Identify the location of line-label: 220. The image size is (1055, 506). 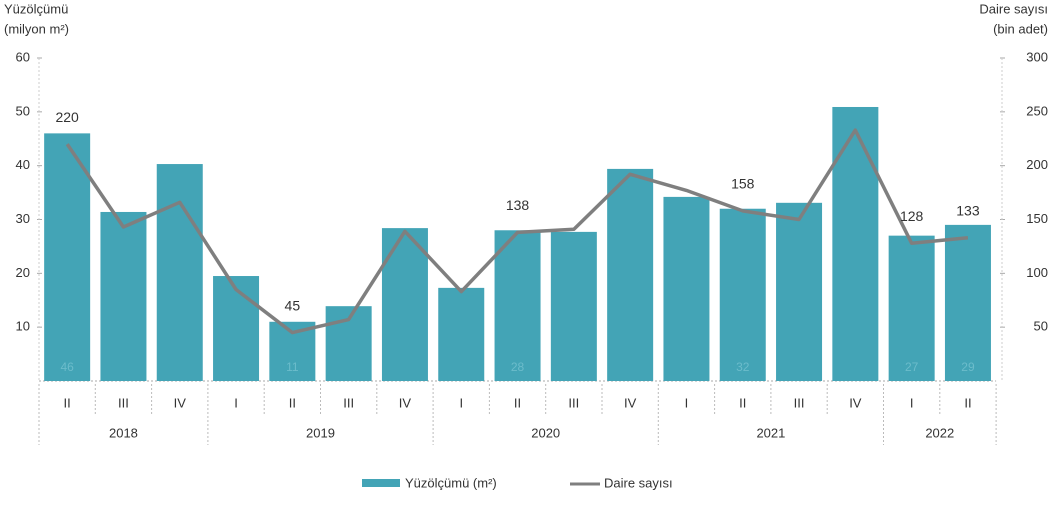
(67, 117).